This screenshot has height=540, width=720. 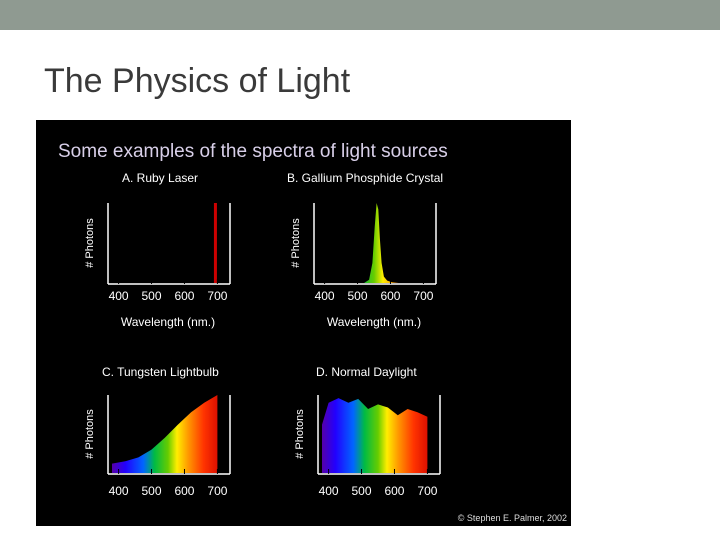 I want to click on panel-b-spectrum-area, so click(x=381, y=243).